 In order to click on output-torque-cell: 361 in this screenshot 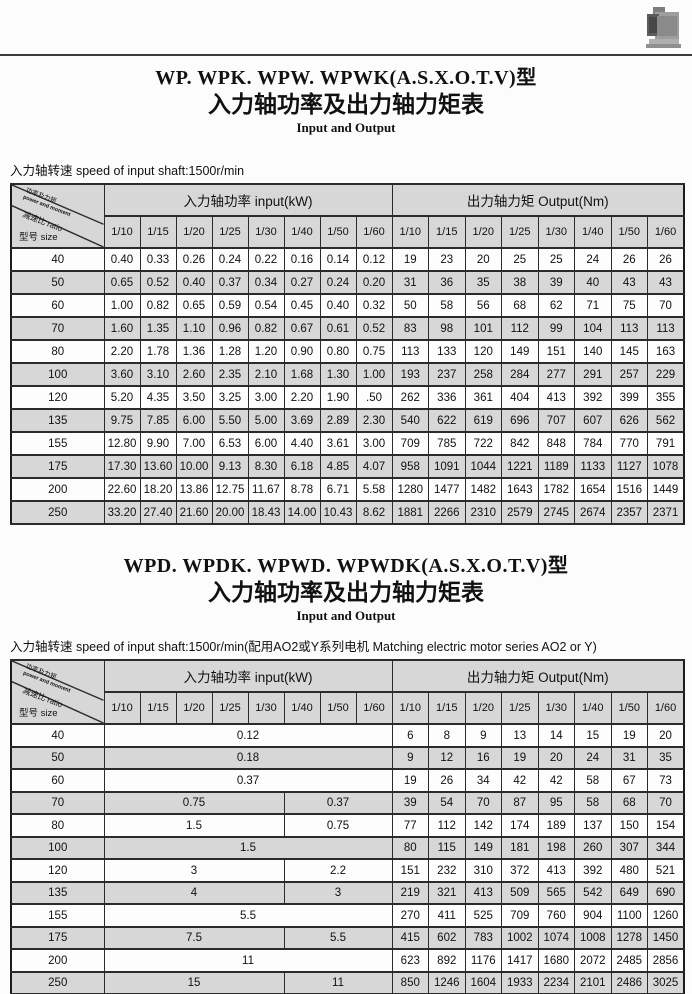, I will do `click(483, 398)`.